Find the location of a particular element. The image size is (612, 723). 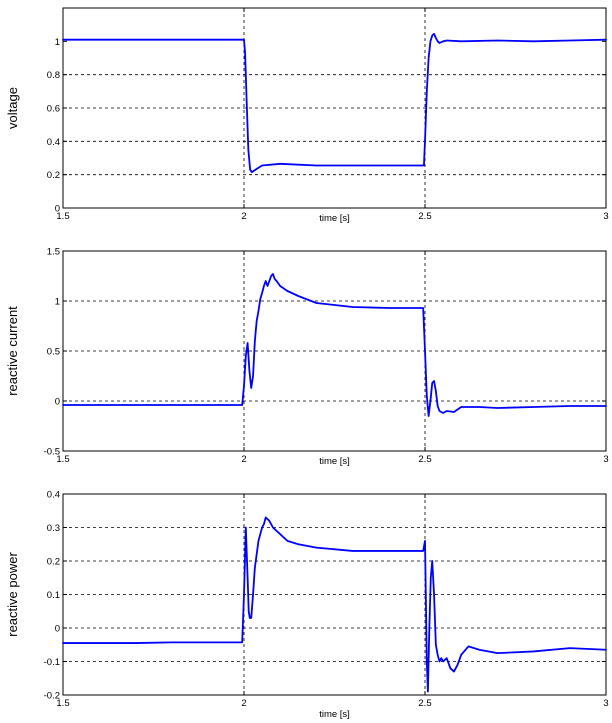

y-tick-label: 0.8 is located at coordinates (53, 75).